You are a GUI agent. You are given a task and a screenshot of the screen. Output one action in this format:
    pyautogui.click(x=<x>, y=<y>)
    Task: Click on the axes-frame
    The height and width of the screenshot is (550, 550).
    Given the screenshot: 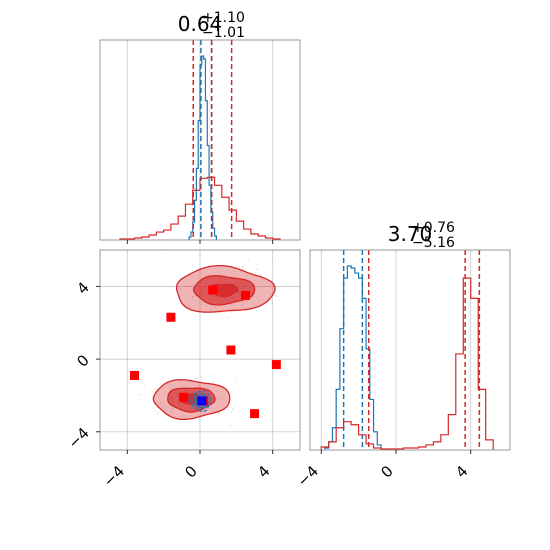 What is the action you would take?
    pyautogui.click(x=410, y=350)
    